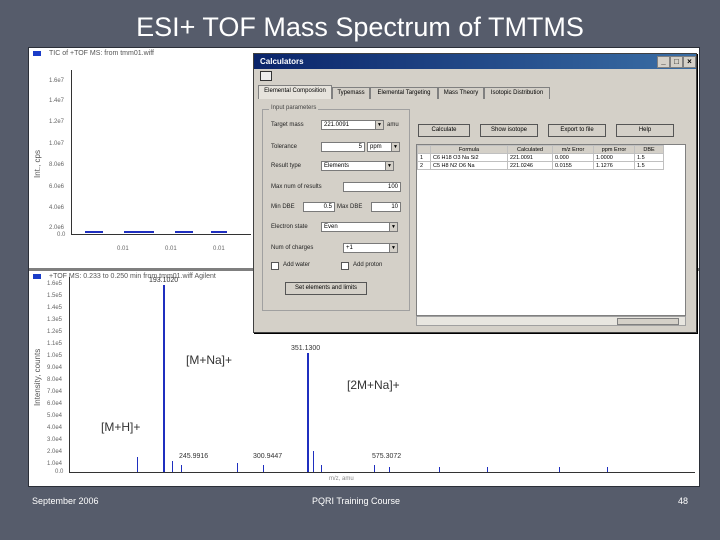 The image size is (720, 540). Describe the element at coordinates (461, 93) in the screenshot. I see `tab-mass-theory: Mass Theory` at that location.